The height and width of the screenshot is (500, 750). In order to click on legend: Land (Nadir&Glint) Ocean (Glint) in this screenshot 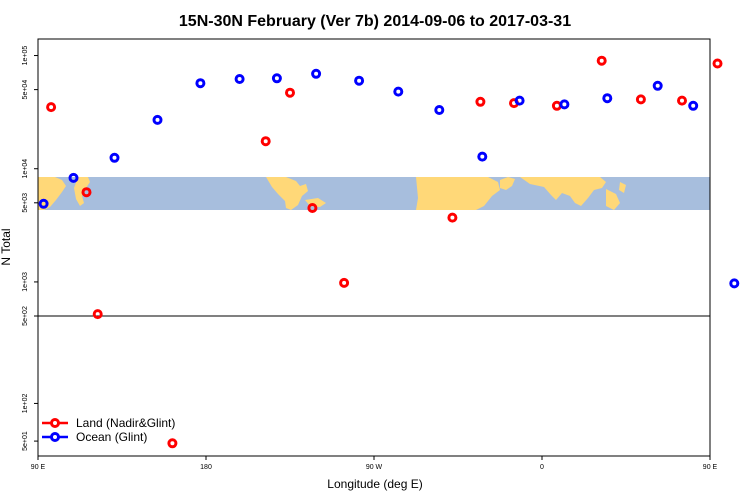, I will do `click(108, 430)`.